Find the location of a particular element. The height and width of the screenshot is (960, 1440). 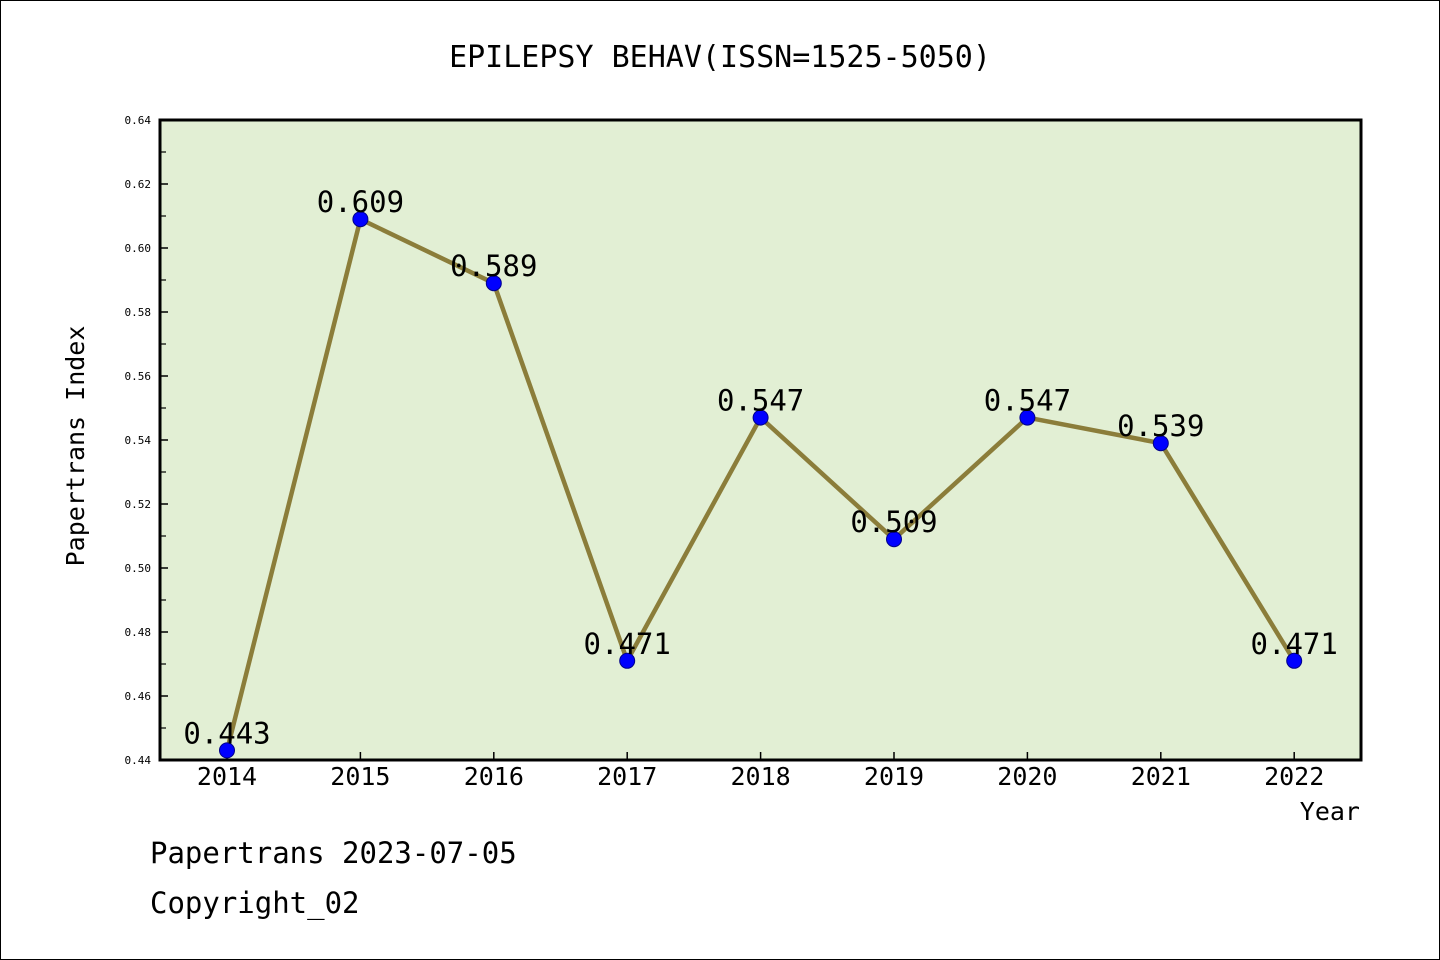

y-tick-label: 0.44 is located at coordinates (138, 760).